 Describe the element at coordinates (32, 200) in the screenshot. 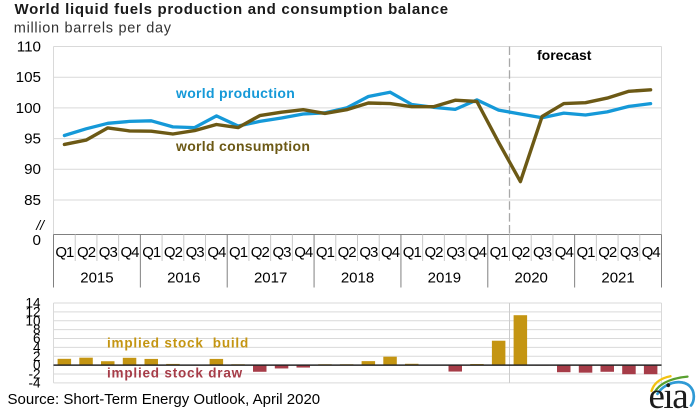

I see `svg-text: 85` at that location.